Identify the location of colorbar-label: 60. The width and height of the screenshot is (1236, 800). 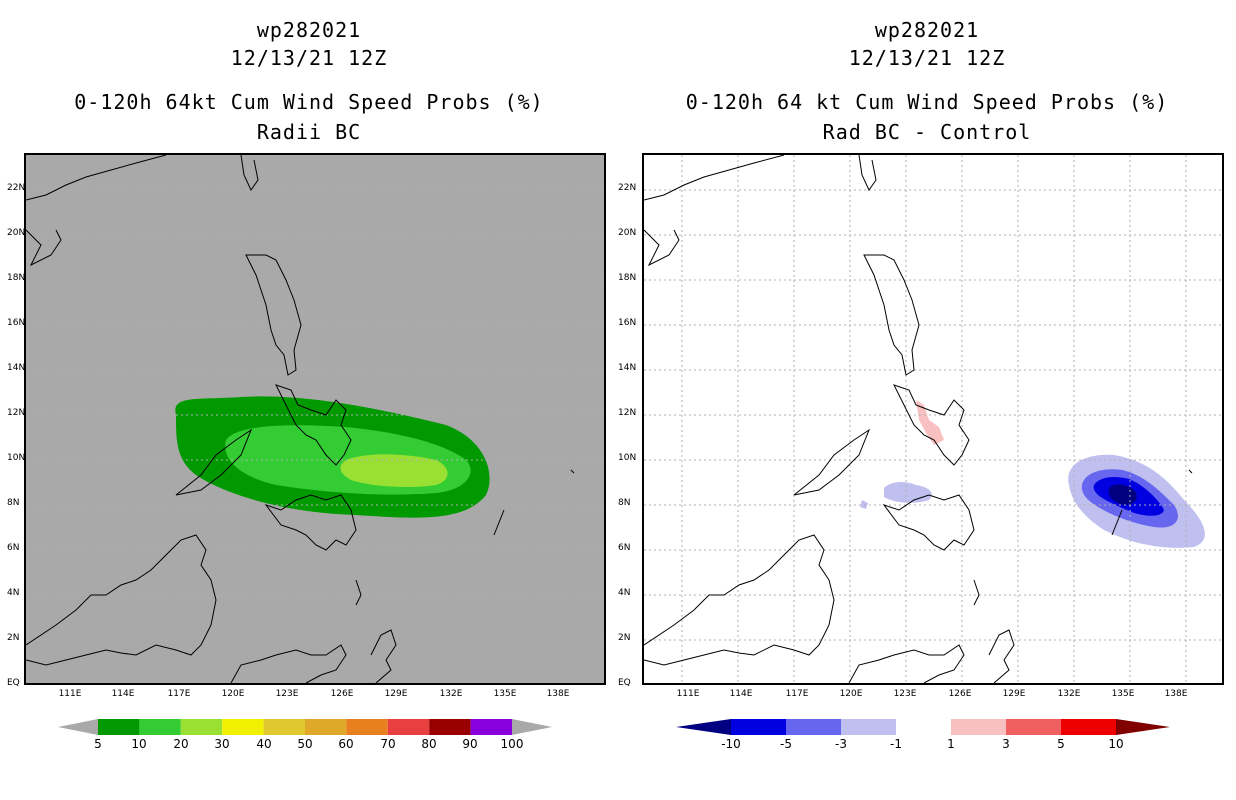
(346, 744).